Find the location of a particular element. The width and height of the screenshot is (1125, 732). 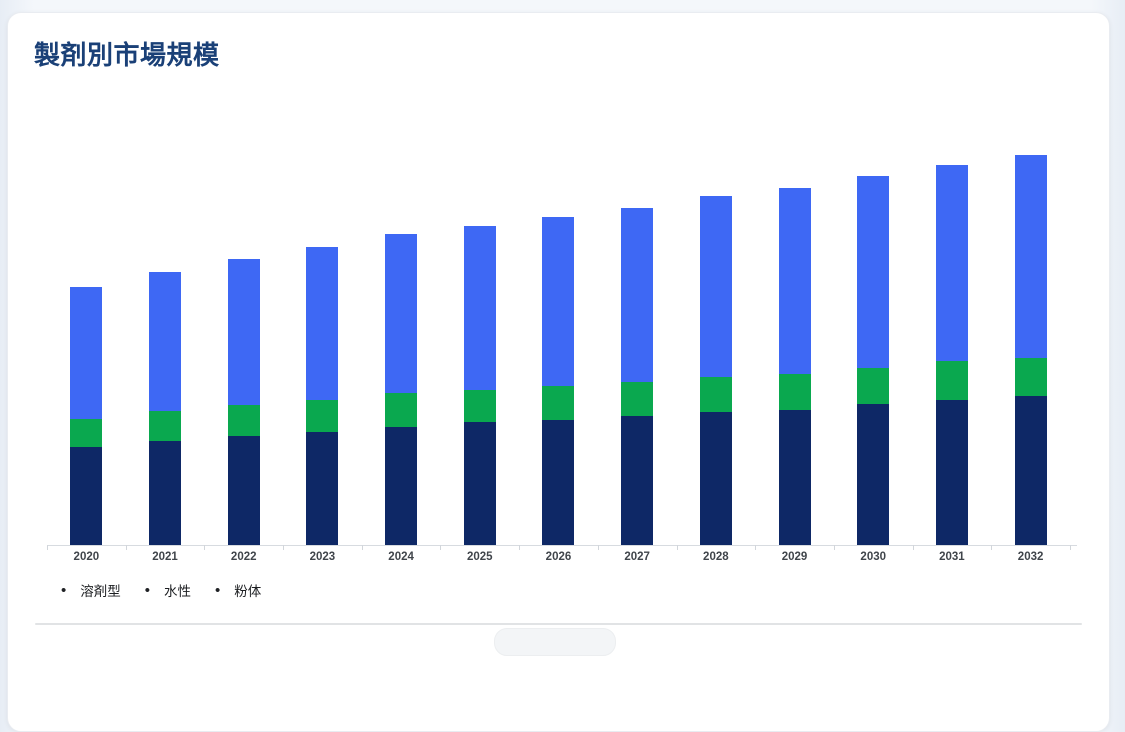

bar-column-2025 is located at coordinates (479, 344).